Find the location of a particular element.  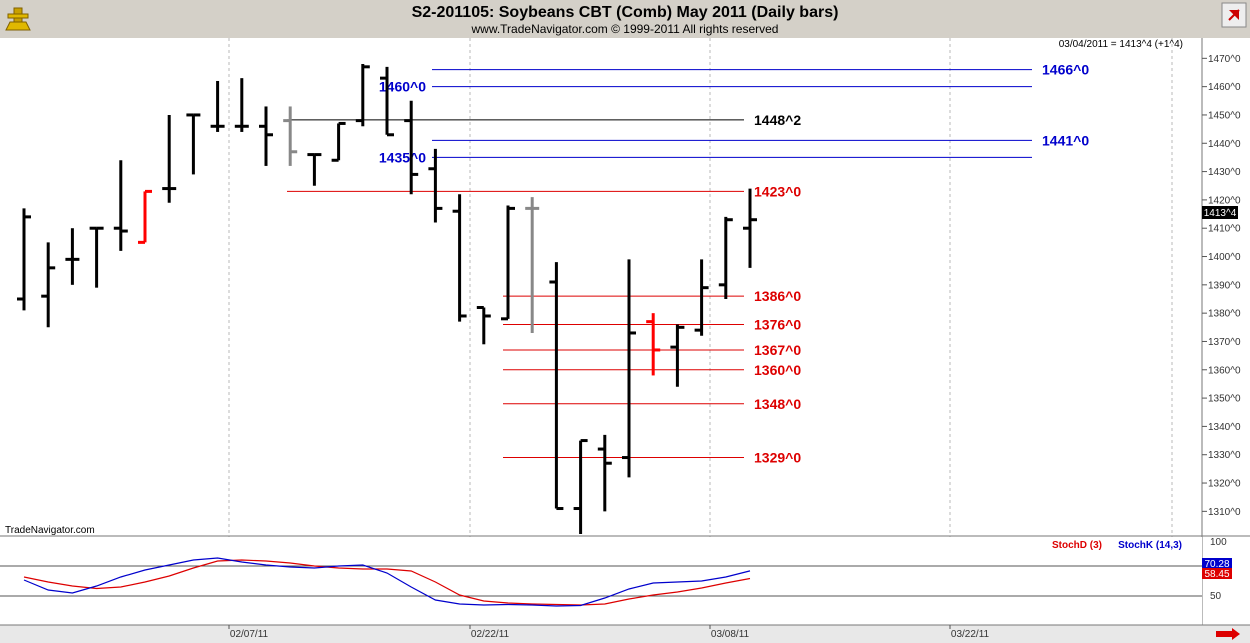

level-label: 1460^0 is located at coordinates (402, 87).